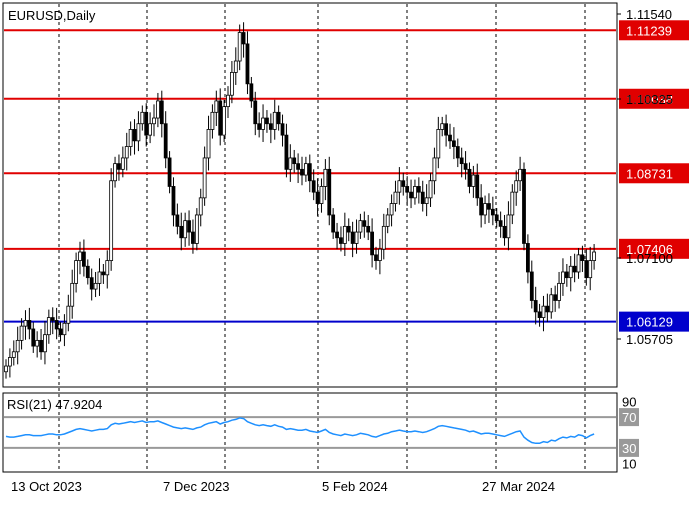 Image resolution: width=700 pixels, height=505 pixels. Describe the element at coordinates (629, 463) in the screenshot. I see `rsi-tick-10: 10` at that location.